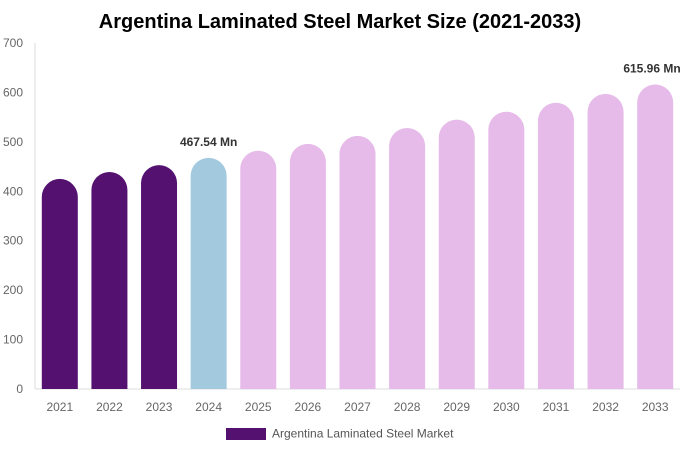 This screenshot has width=680, height=450. What do you see at coordinates (506, 407) in the screenshot?
I see `x-tick-label: 2030` at bounding box center [506, 407].